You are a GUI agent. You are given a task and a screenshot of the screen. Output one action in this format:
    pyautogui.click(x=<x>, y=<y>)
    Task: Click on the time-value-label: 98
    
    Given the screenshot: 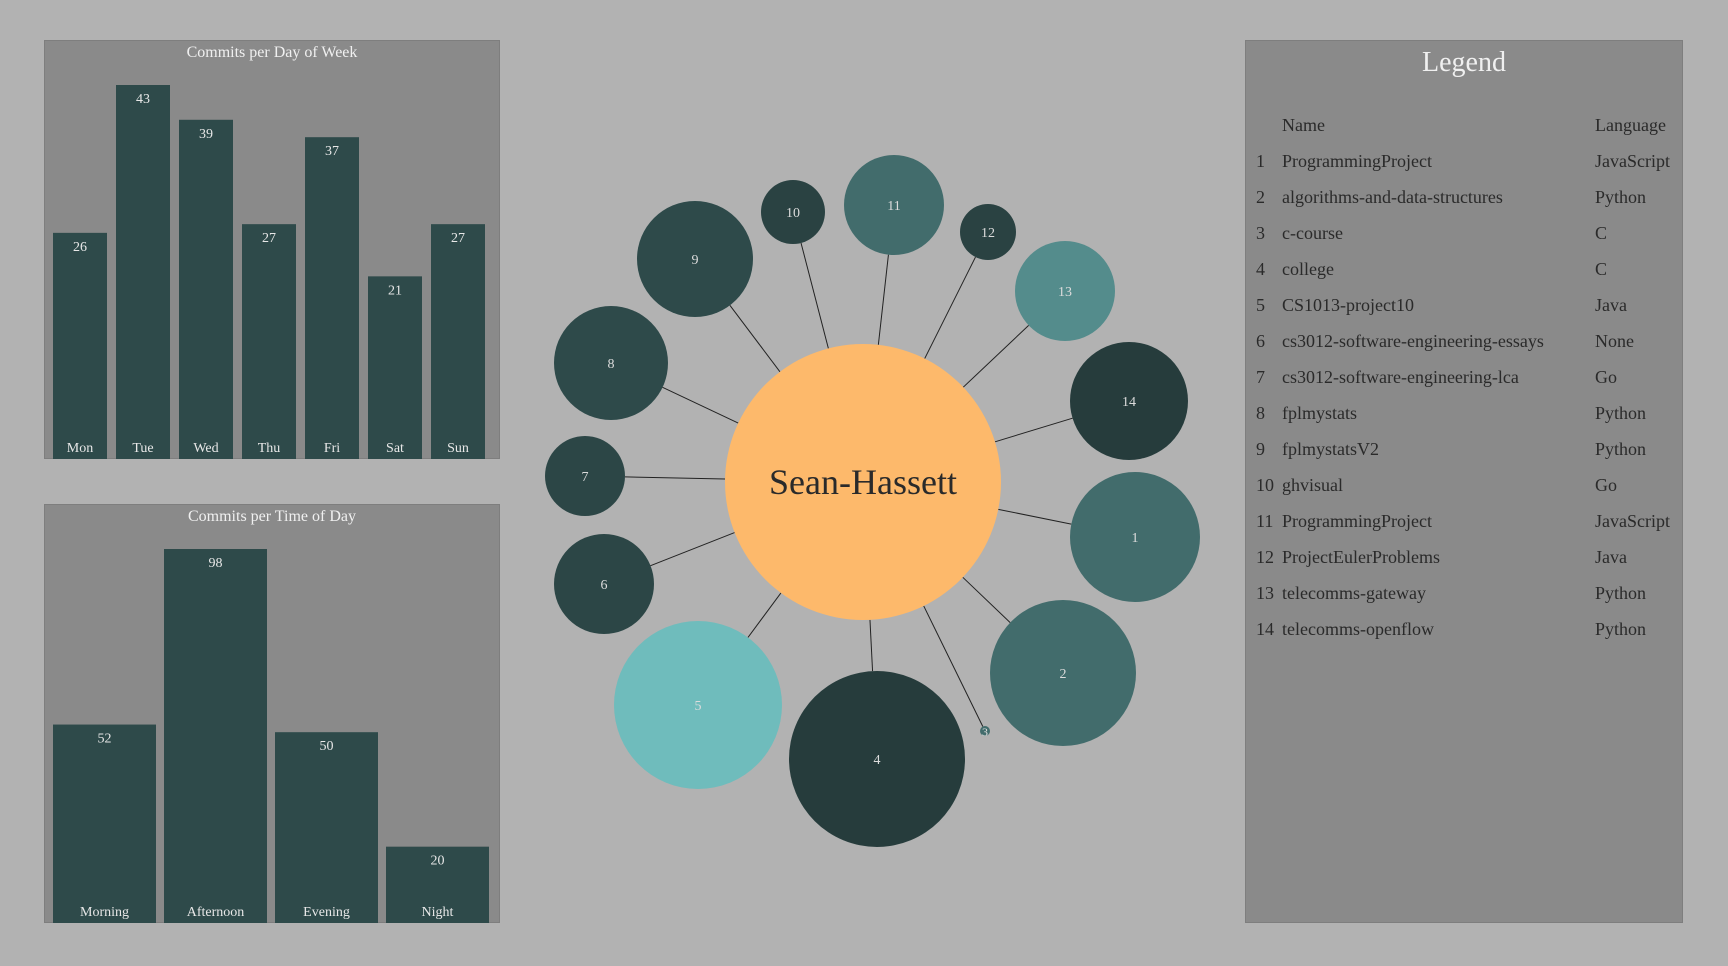 What is the action you would take?
    pyautogui.click(x=216, y=563)
    